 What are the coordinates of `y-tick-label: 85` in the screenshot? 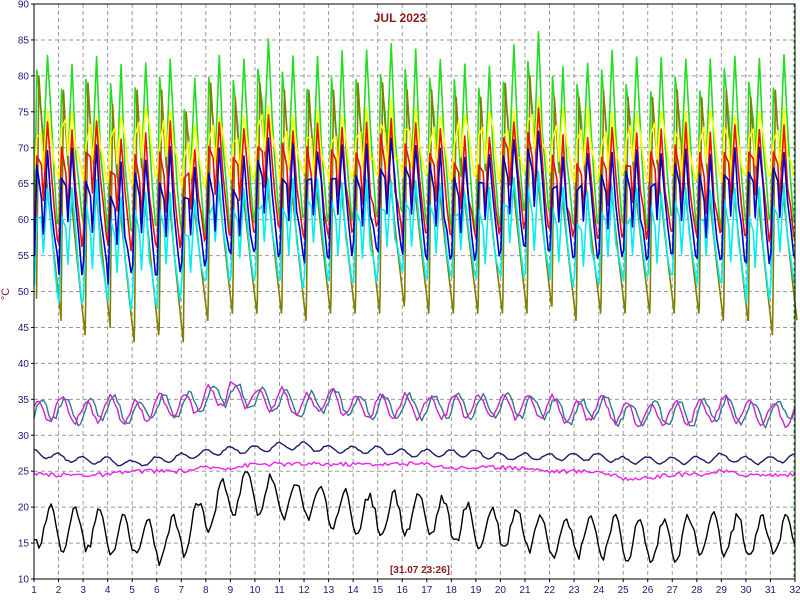 It's located at (24, 40).